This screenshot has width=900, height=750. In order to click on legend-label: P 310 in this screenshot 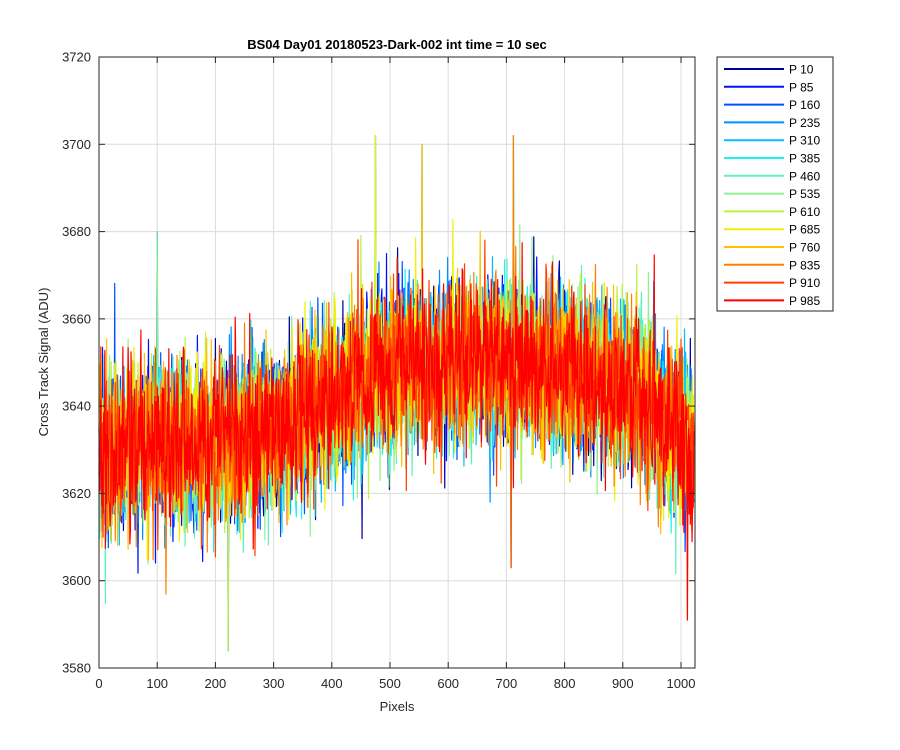, I will do `click(804, 141)`.